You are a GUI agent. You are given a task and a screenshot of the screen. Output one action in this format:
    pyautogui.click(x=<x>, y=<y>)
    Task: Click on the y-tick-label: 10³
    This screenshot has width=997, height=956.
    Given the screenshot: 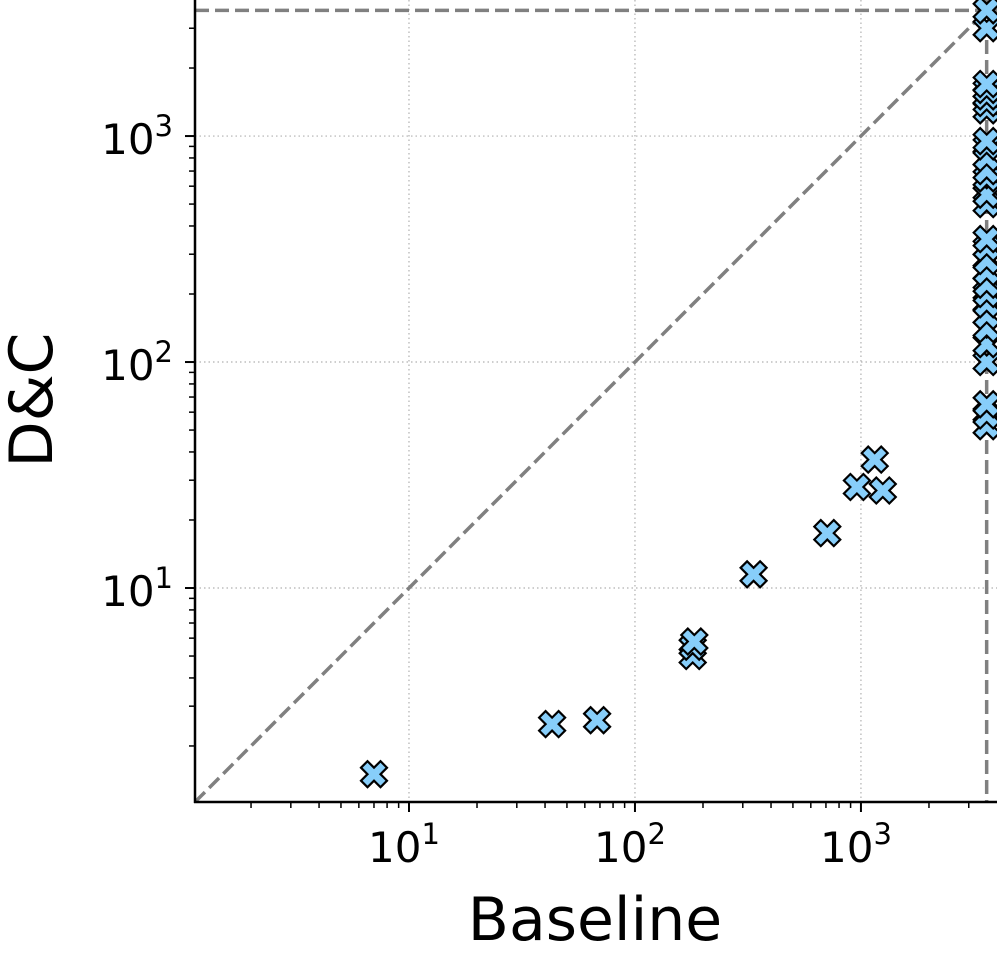 What is the action you would take?
    pyautogui.click(x=137, y=136)
    